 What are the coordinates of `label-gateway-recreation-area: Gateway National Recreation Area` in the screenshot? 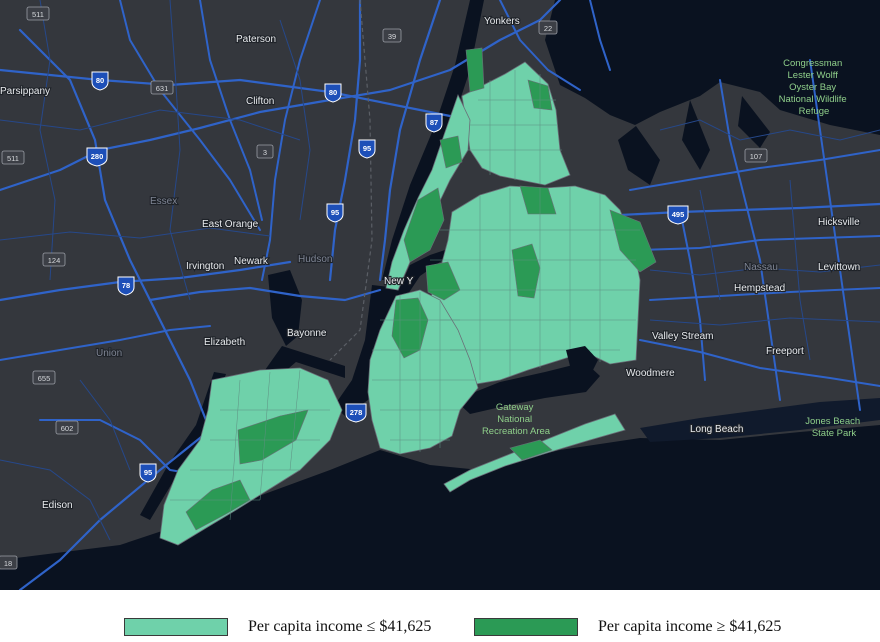 It's located at (516, 419).